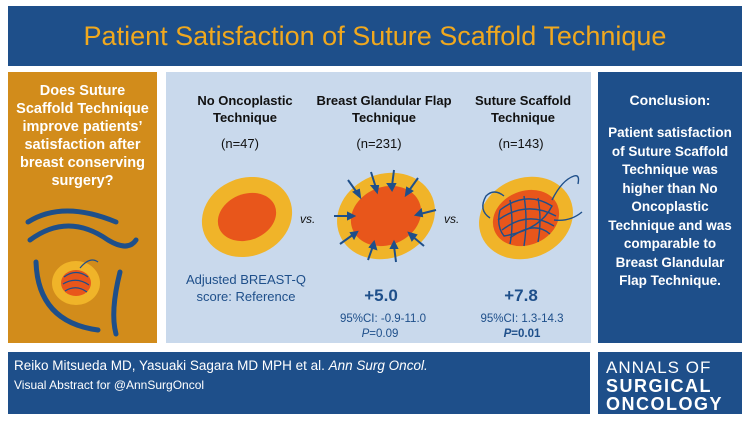 The height and width of the screenshot is (422, 750). I want to click on breast-suture-illustration, so click(82, 272).